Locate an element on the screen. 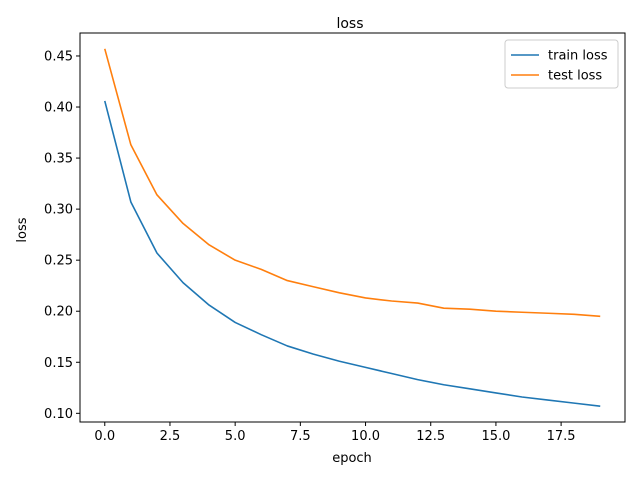 Image resolution: width=640 pixels, height=480 pixels. x-tick-label: 15.0 is located at coordinates (495, 436).